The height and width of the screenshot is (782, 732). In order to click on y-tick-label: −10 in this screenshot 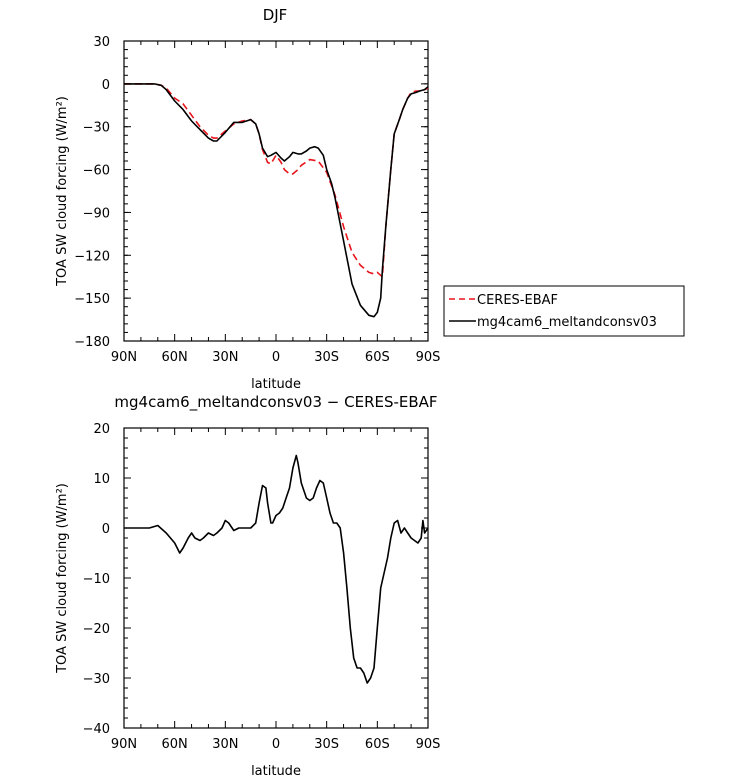, I will do `click(96, 579)`.